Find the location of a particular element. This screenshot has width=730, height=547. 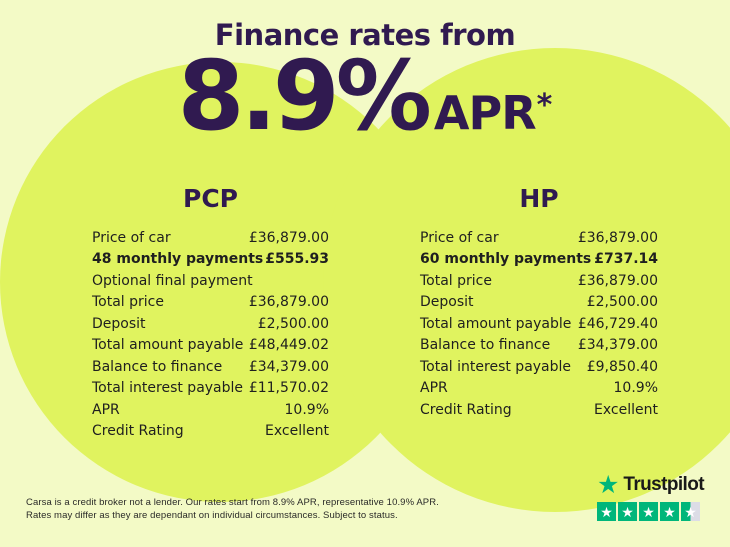

row-label: 60 monthly payments is located at coordinates (506, 259).